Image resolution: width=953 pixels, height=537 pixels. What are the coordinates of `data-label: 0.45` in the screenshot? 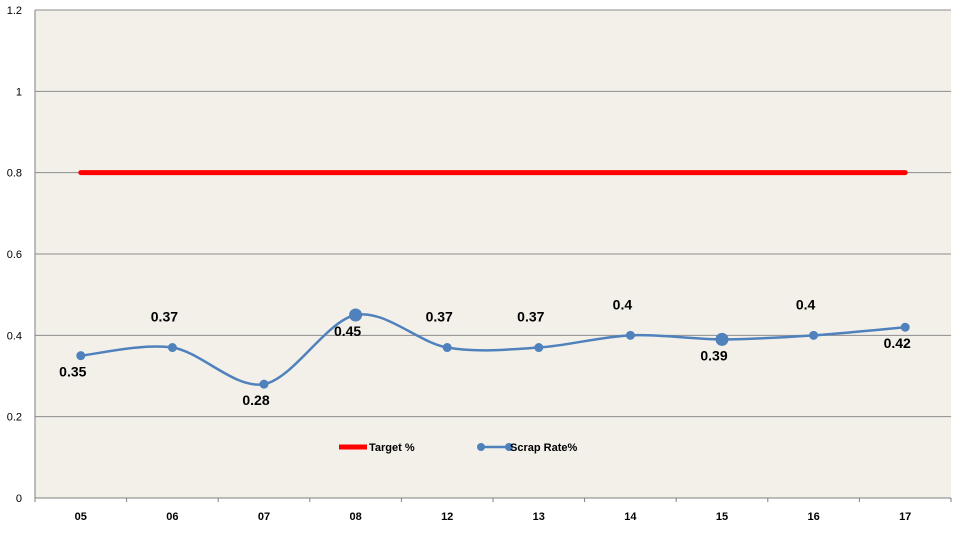 It's located at (347, 331).